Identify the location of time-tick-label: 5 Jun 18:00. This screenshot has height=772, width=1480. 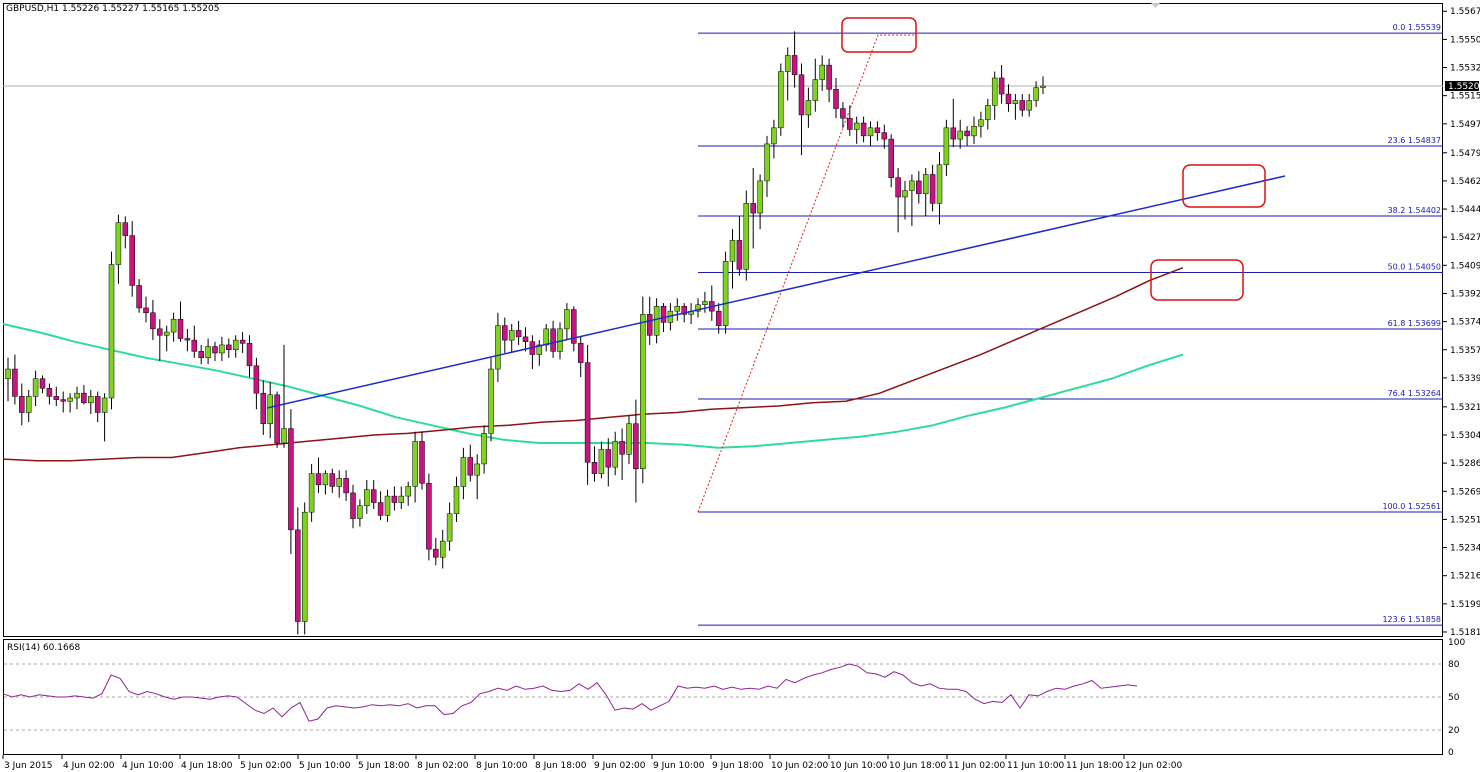
(384, 766).